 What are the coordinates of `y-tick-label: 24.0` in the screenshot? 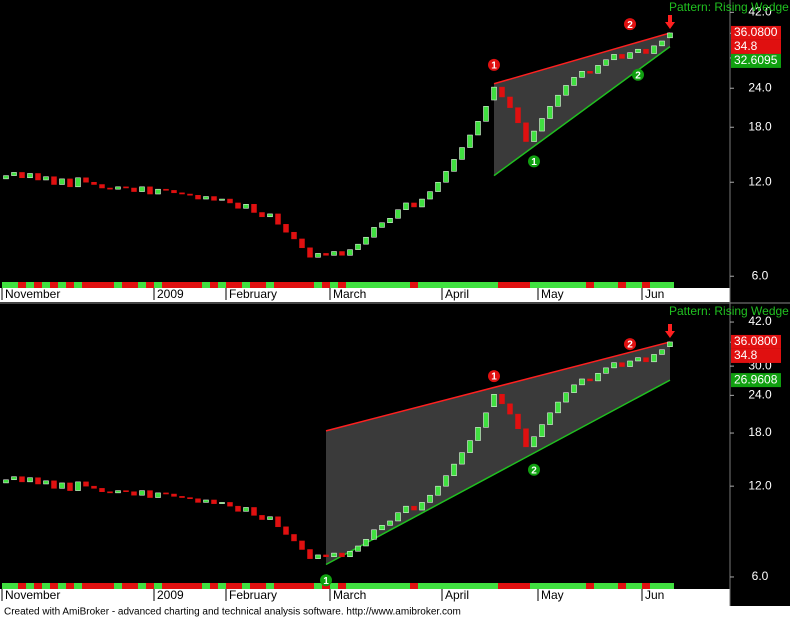 It's located at (760, 395).